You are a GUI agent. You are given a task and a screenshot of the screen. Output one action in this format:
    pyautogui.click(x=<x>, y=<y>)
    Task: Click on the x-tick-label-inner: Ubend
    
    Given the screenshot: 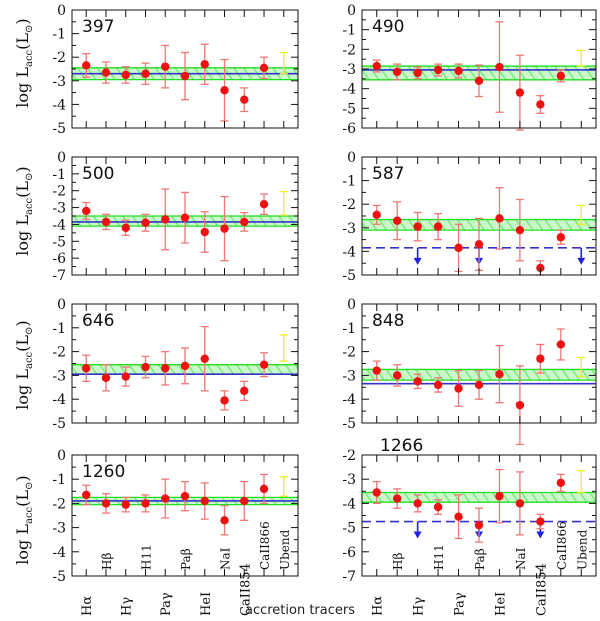 What is the action you would take?
    pyautogui.click(x=285, y=549)
    